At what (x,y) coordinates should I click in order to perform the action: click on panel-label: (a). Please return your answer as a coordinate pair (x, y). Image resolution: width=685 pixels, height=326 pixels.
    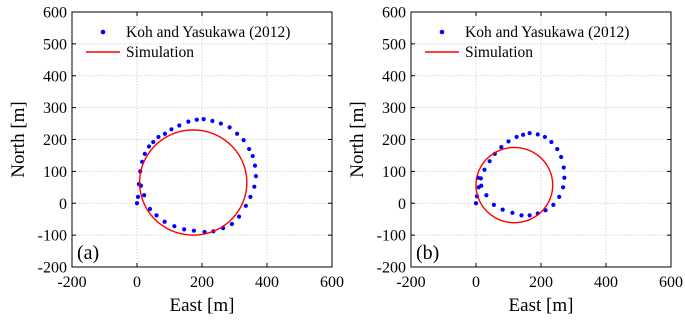
    Looking at the image, I should click on (88, 253).